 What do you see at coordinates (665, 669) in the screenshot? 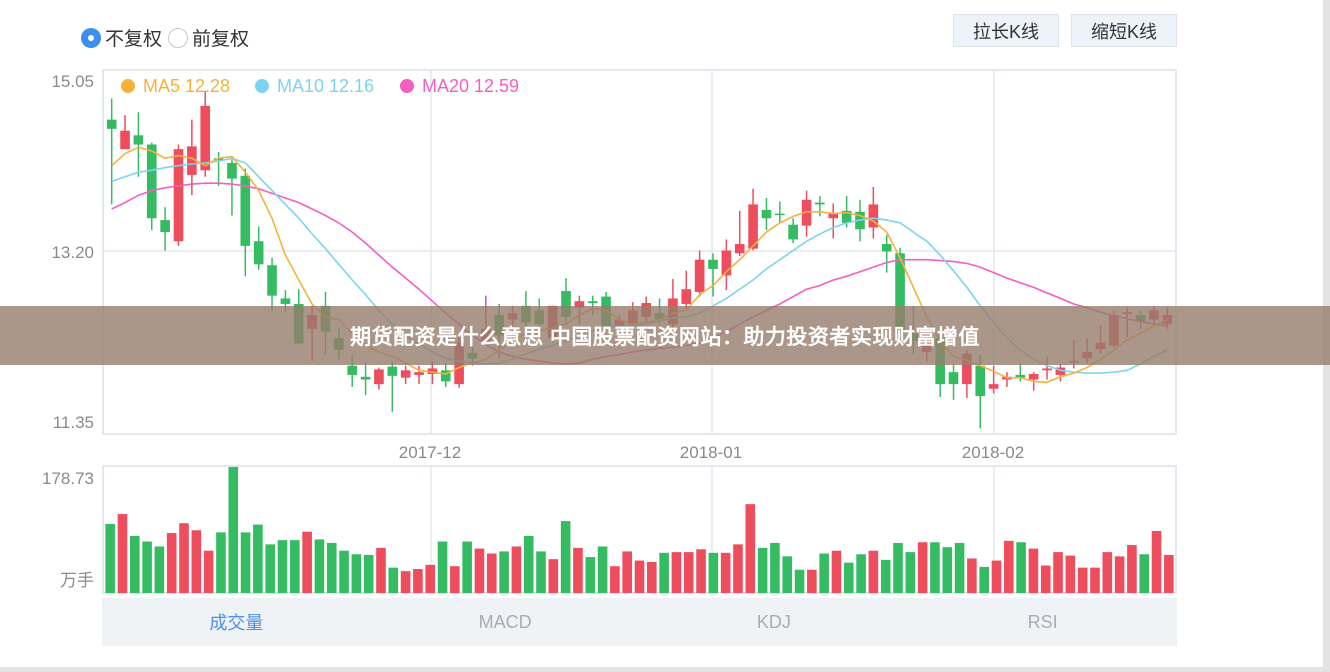
I see `bottom-divider` at bounding box center [665, 669].